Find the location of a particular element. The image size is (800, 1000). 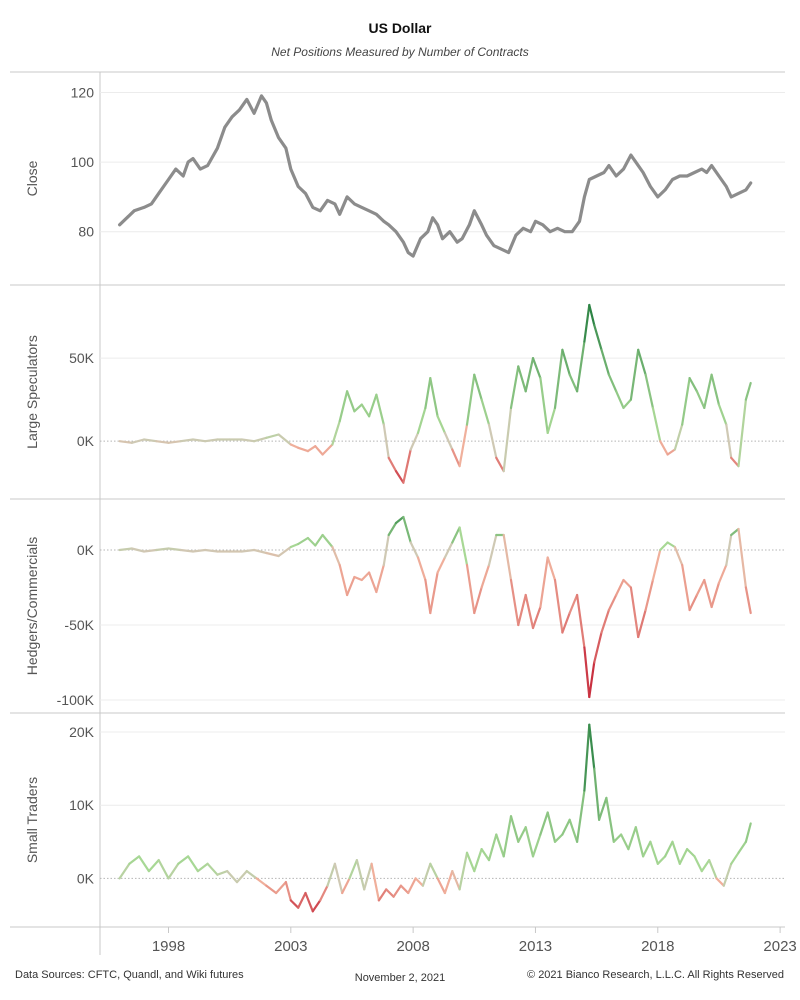

y-axis-title: Close is located at coordinates (32, 178).